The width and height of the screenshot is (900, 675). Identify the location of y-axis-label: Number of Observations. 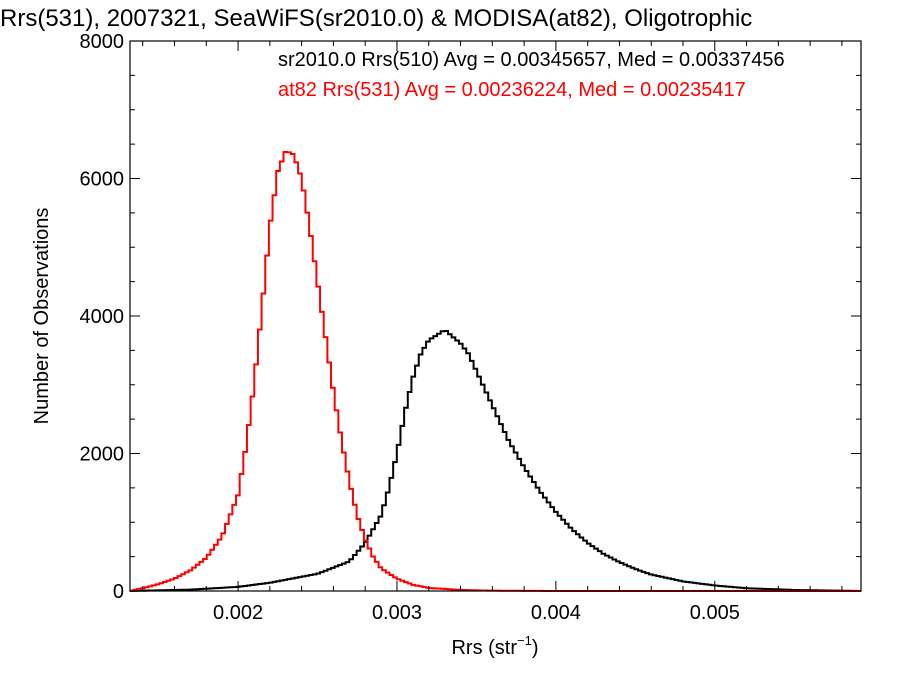
(42, 316).